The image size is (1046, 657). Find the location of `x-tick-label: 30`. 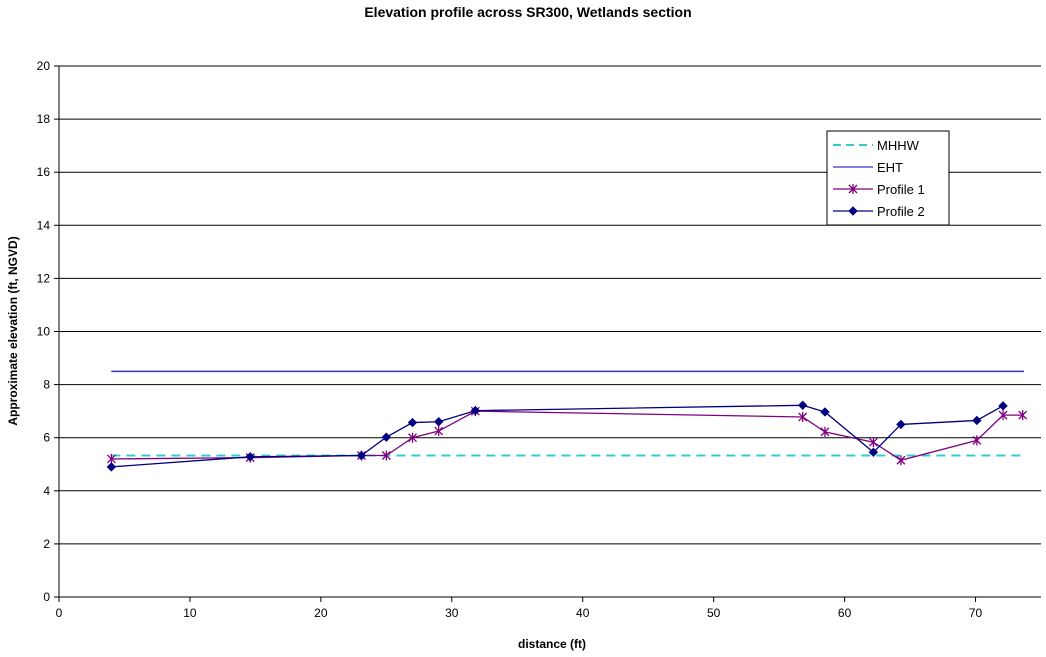

x-tick-label: 30 is located at coordinates (452, 613).